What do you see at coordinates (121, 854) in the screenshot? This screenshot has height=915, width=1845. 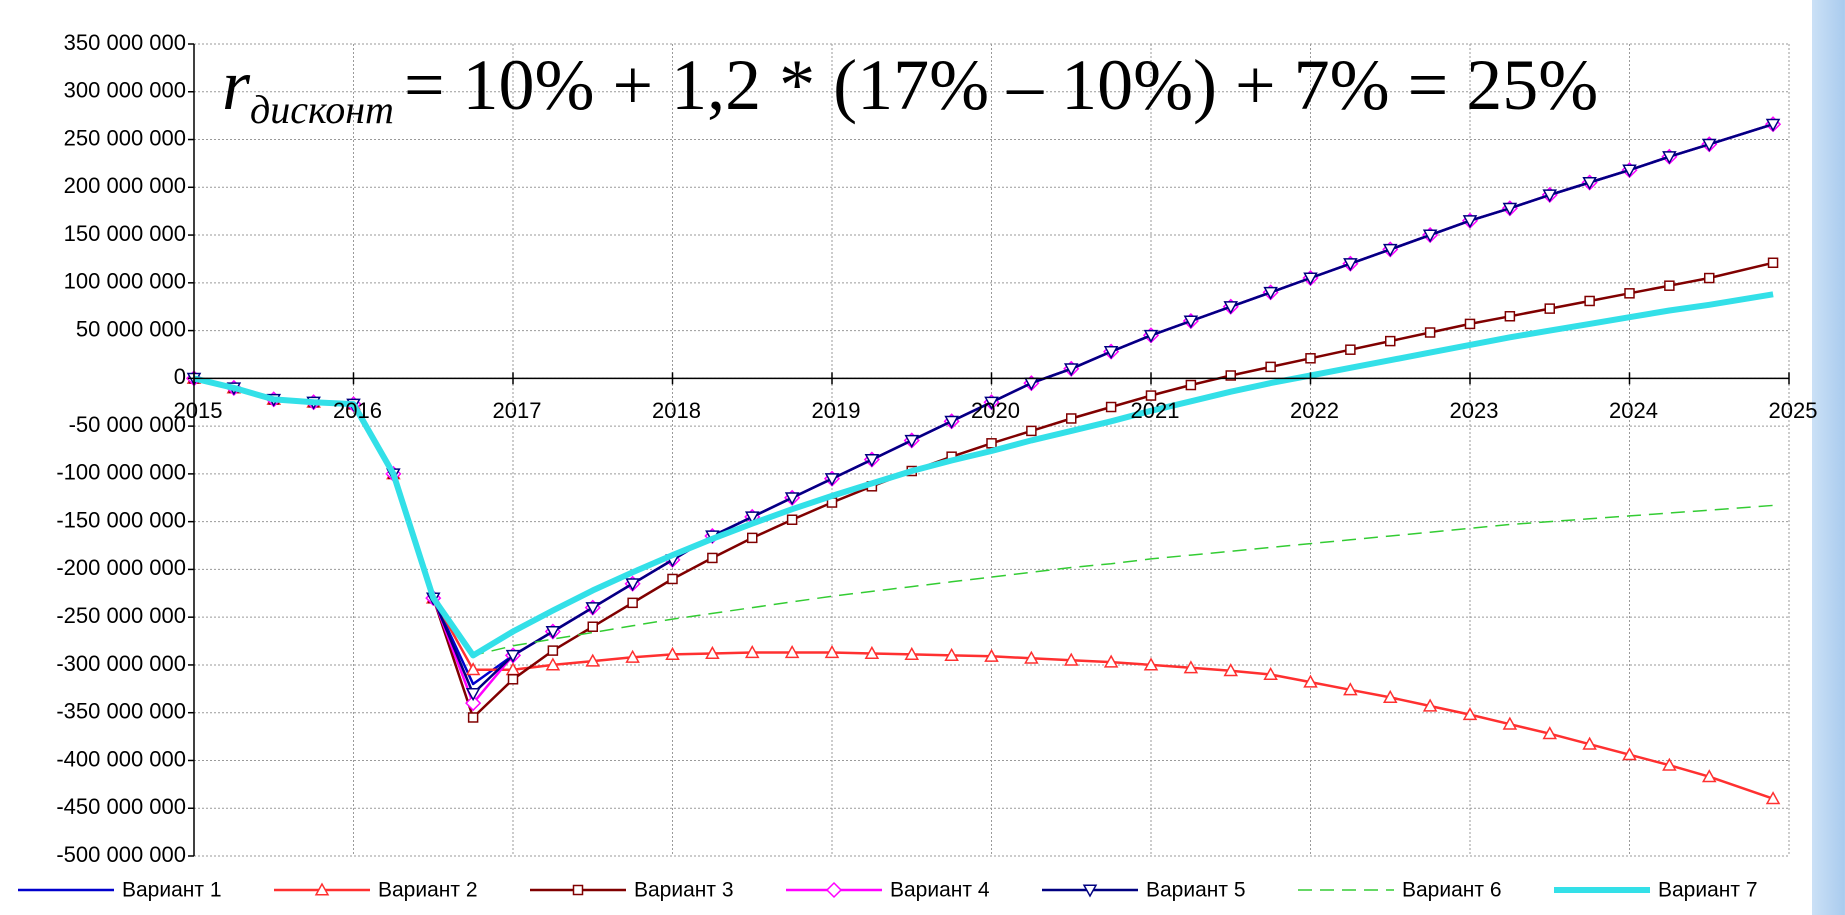 I see `y-tick-label: -500 000 000` at bounding box center [121, 854].